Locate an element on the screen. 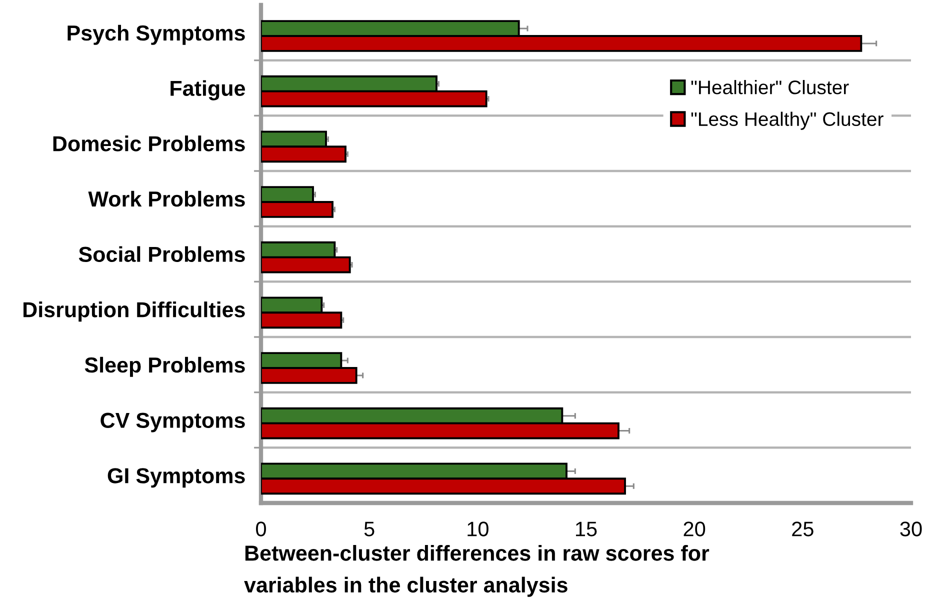 Image resolution: width=936 pixels, height=609 pixels. y-tick-label: Domesic Problems is located at coordinates (149, 144).